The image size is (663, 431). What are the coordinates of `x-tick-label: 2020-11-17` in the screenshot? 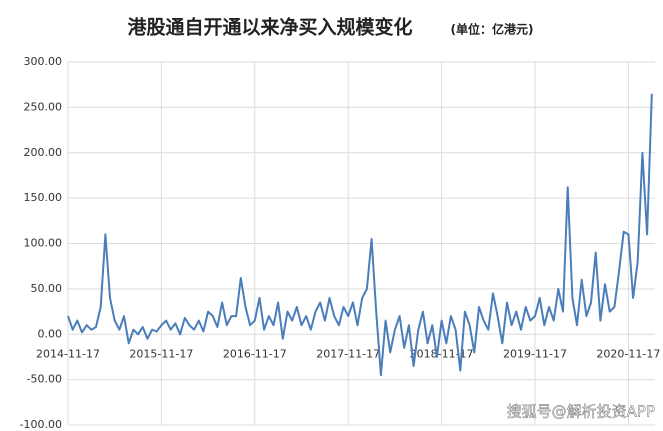 It's located at (628, 353).